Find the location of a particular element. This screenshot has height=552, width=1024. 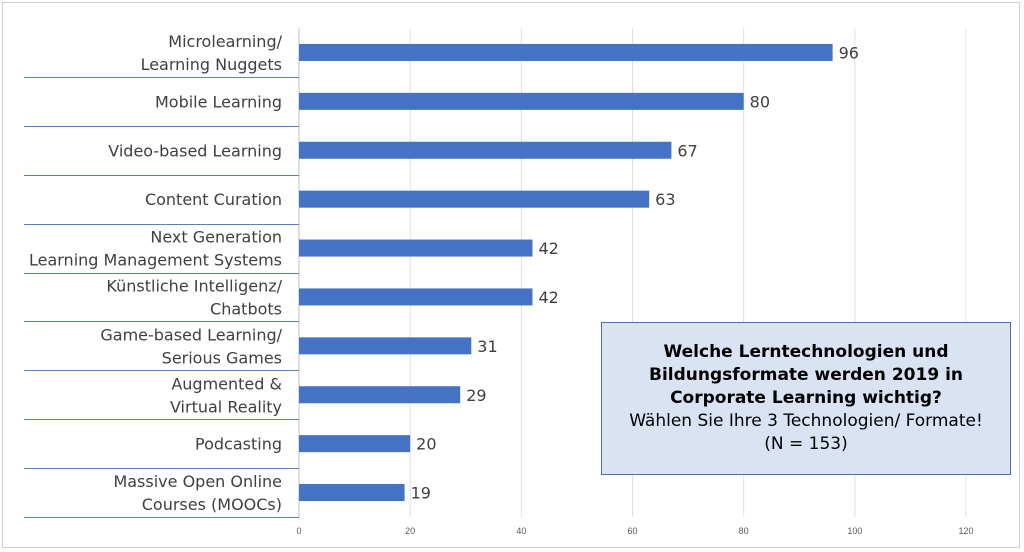

x-tick-label: 20 is located at coordinates (410, 531).